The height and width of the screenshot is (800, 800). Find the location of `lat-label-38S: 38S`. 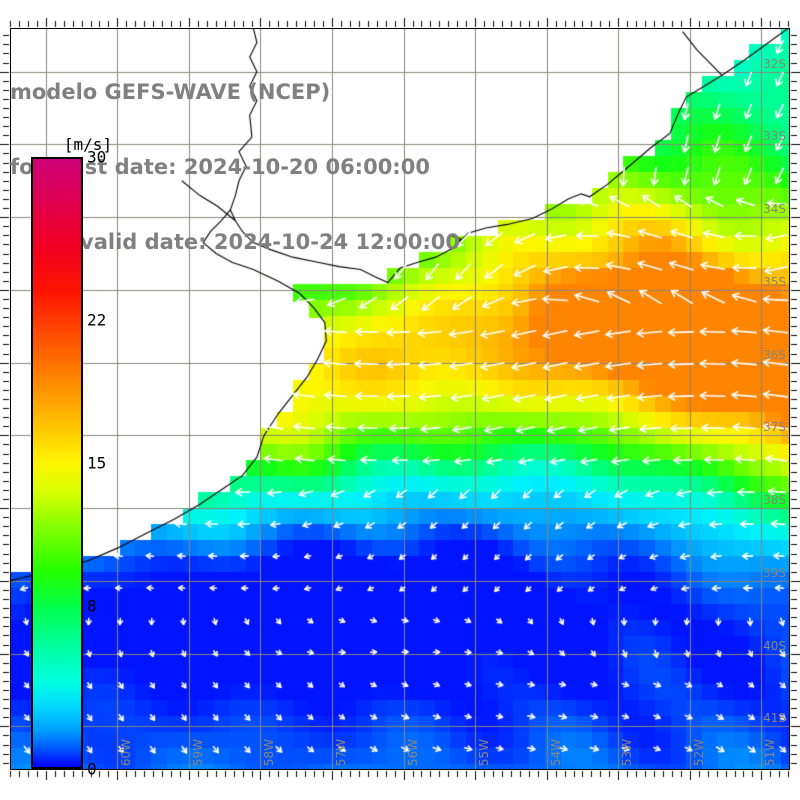

lat-label-38S: 38S is located at coordinates (774, 500).